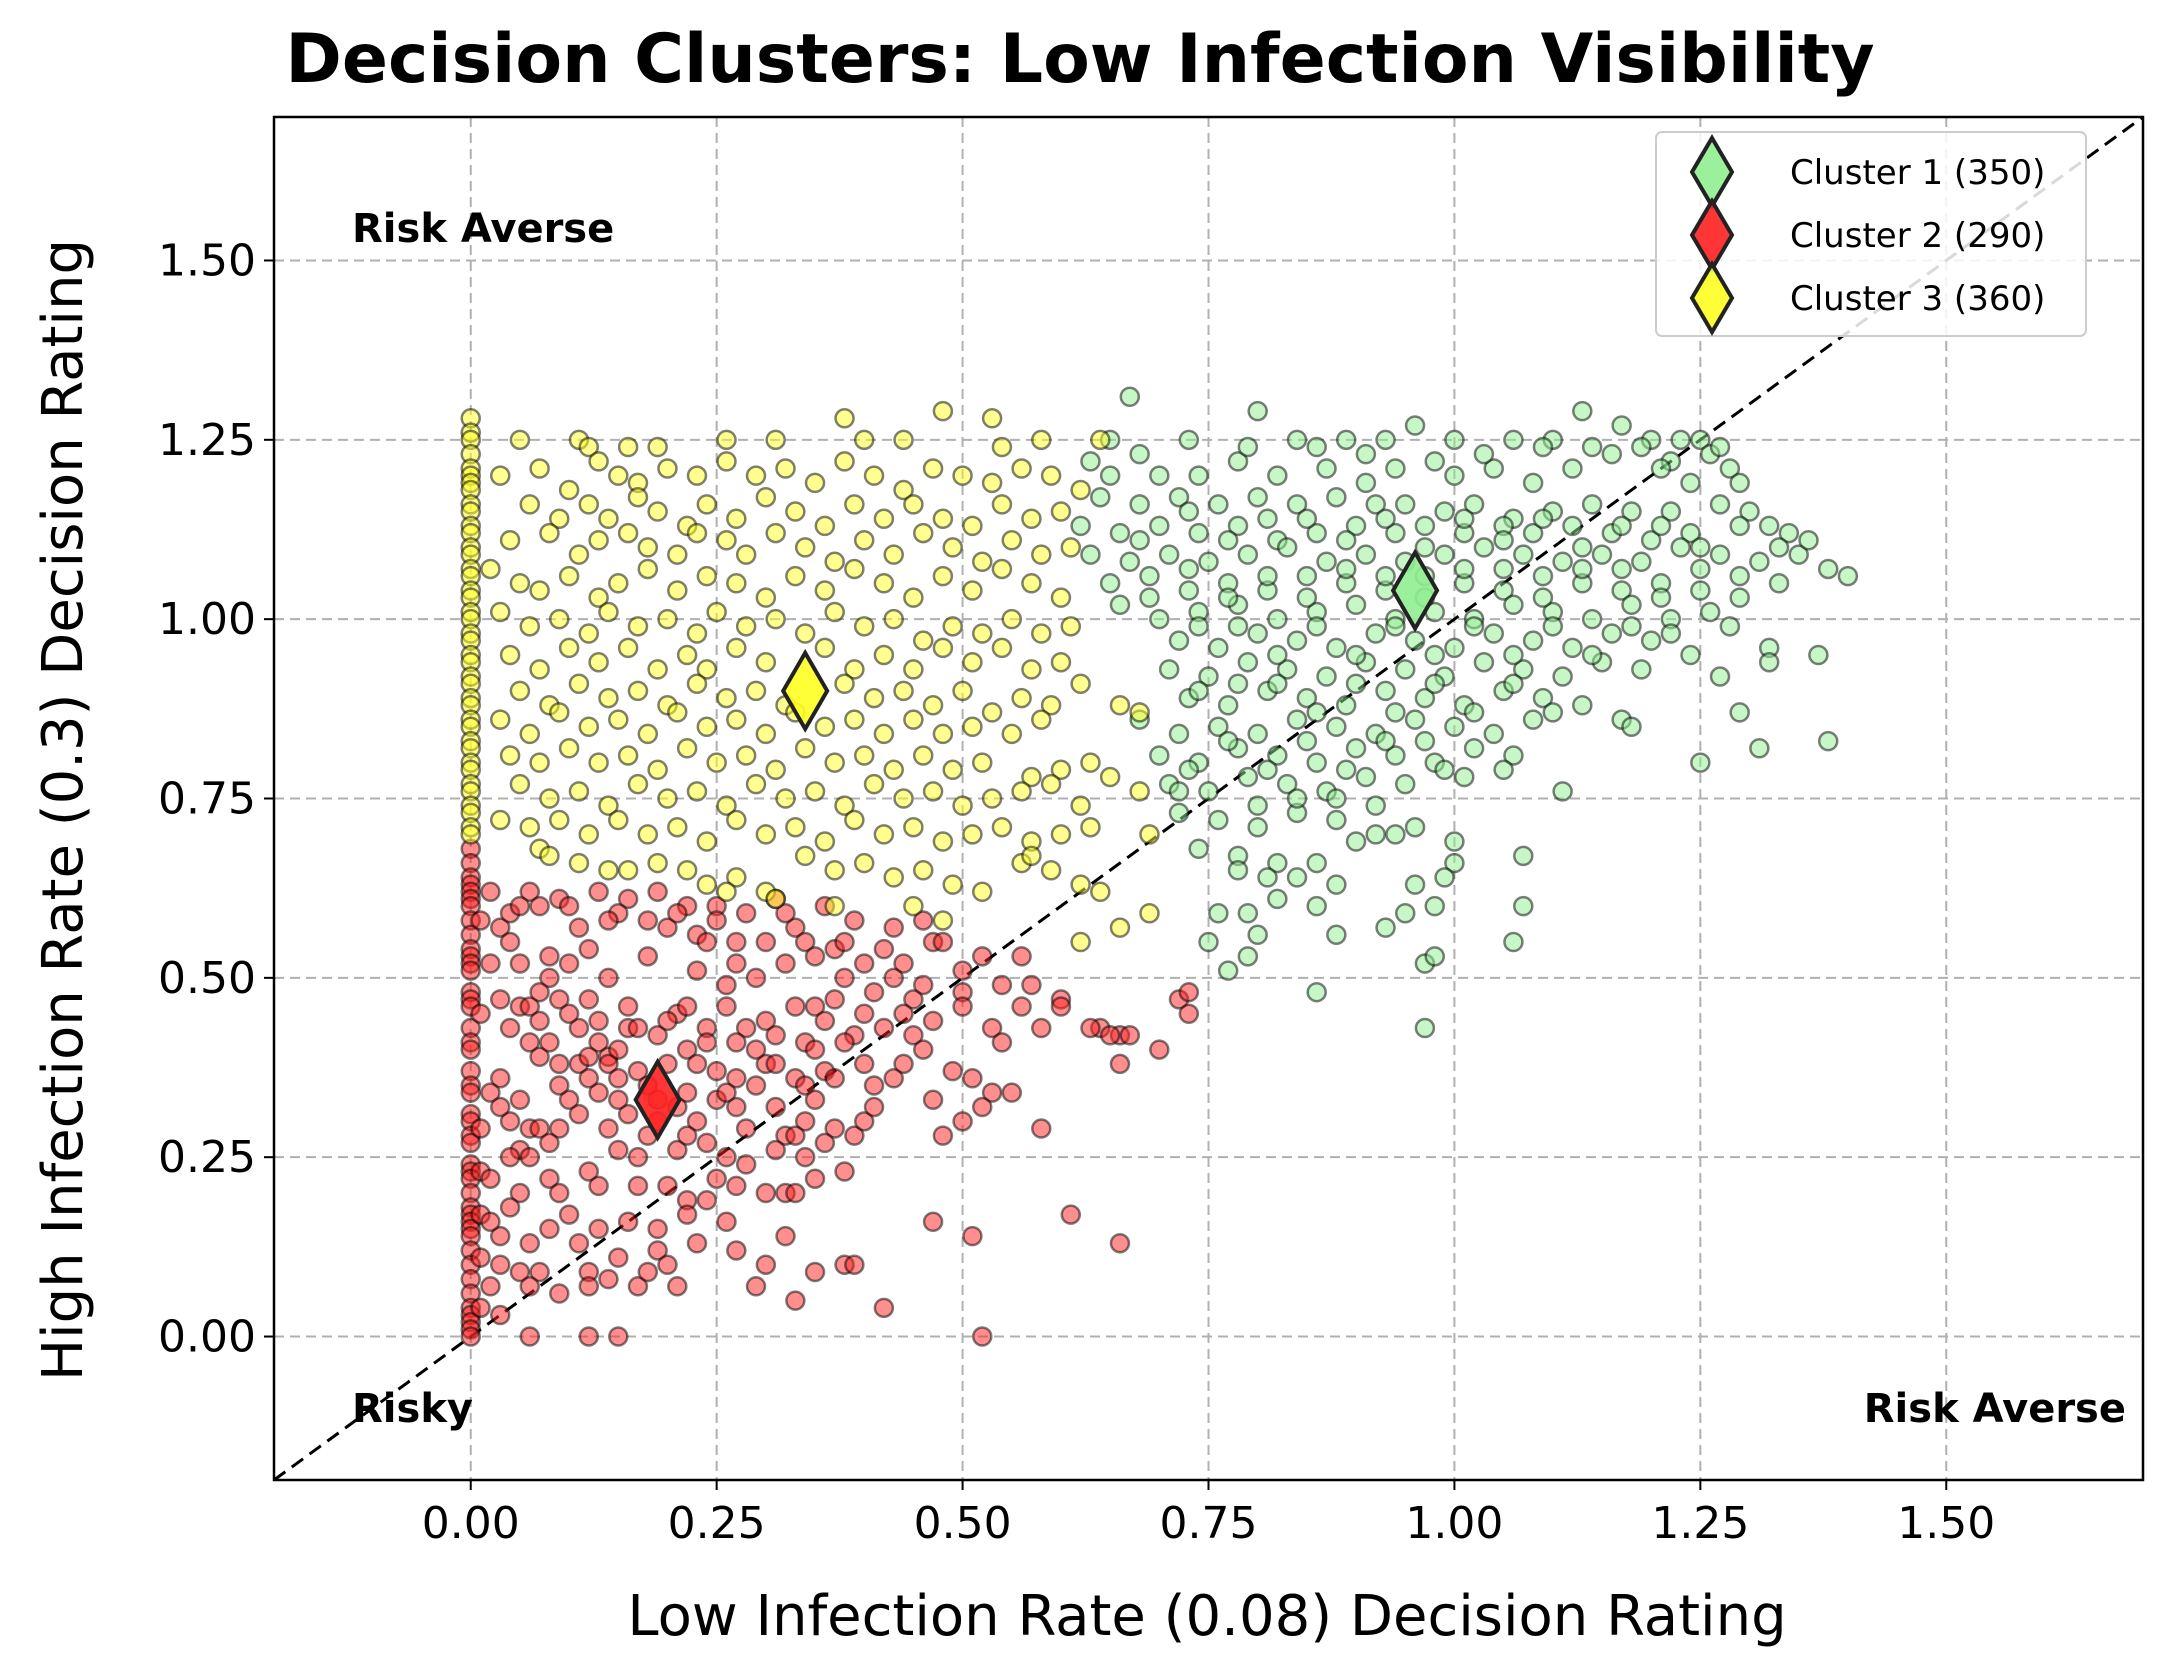 The image size is (2165, 1672). What do you see at coordinates (1454, 1523) in the screenshot?
I see `x-tick-label: 1.00` at bounding box center [1454, 1523].